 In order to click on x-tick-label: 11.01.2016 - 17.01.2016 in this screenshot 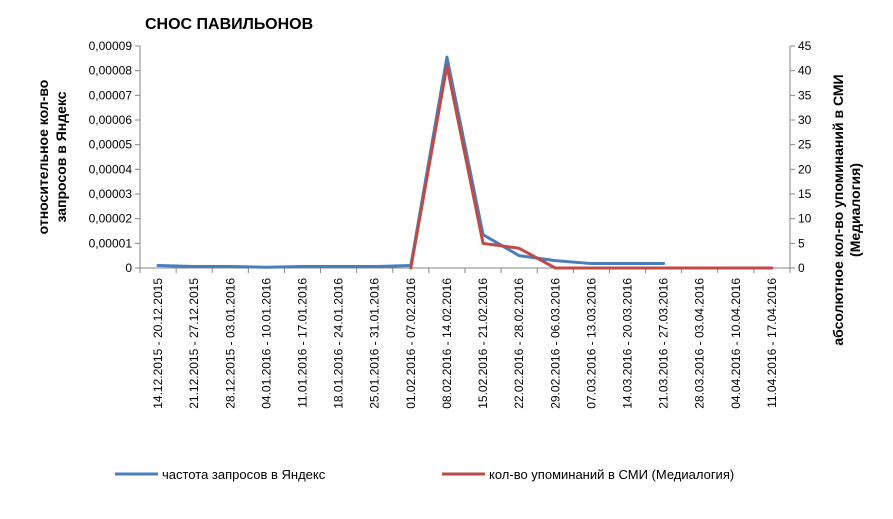, I will do `click(303, 343)`.